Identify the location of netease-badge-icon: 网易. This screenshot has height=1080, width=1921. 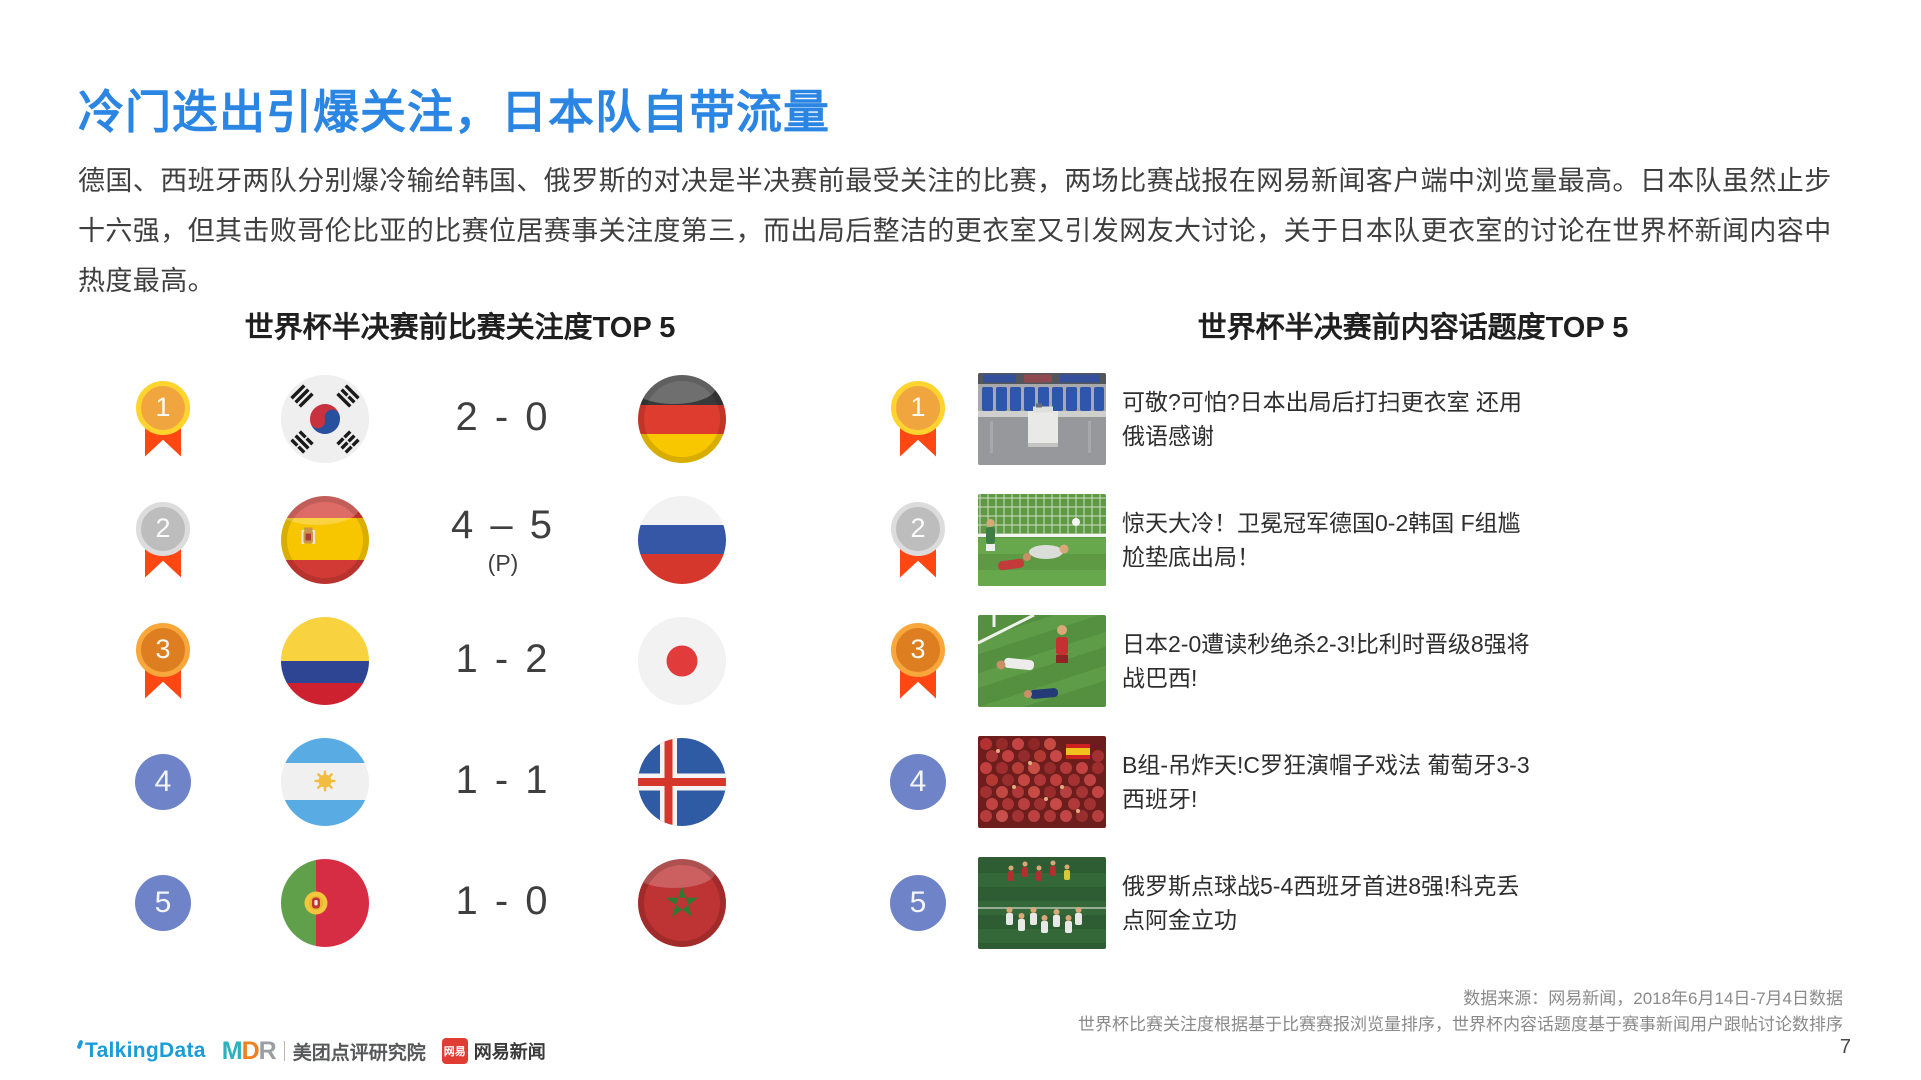
(454, 1051).